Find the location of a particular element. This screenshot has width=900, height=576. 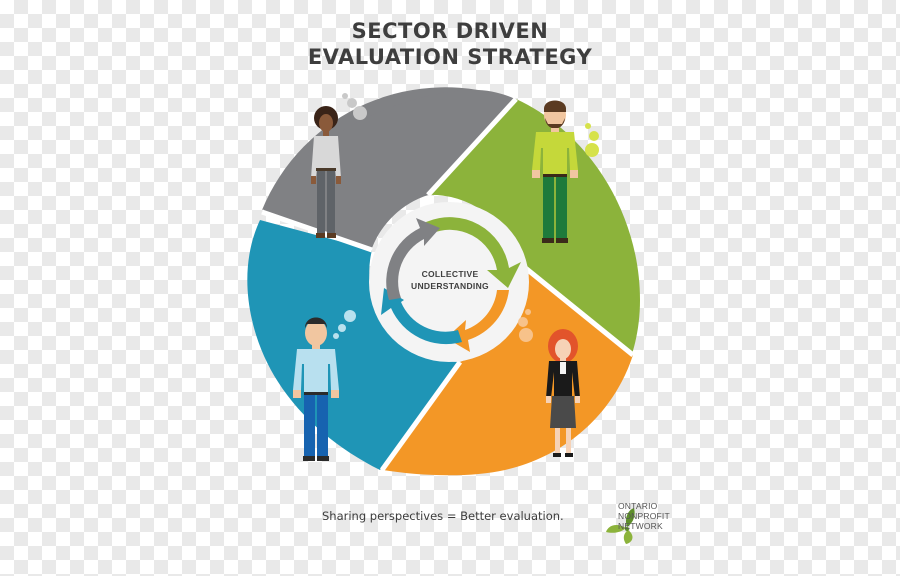

person-bearded-man-icon is located at coordinates (555, 171).